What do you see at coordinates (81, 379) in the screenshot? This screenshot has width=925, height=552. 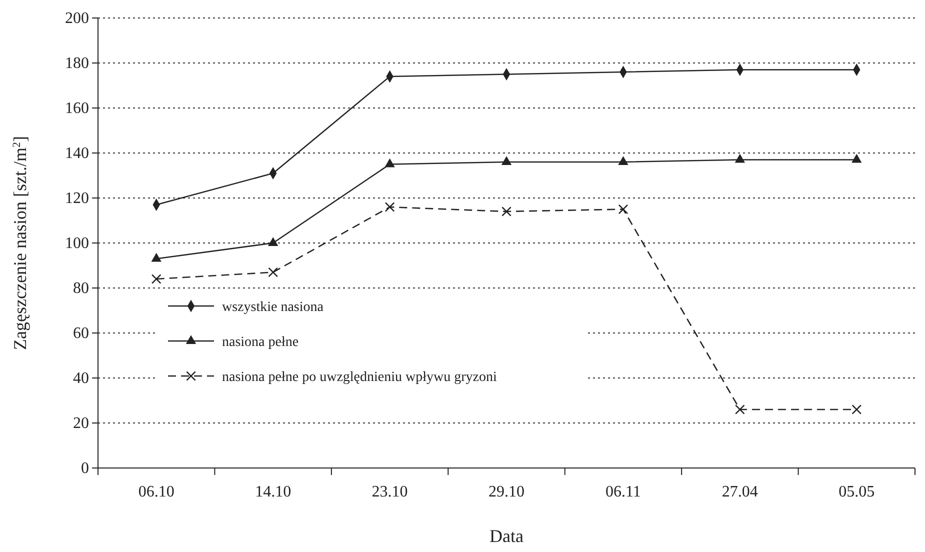 I see `y-tick-label: 40` at bounding box center [81, 379].